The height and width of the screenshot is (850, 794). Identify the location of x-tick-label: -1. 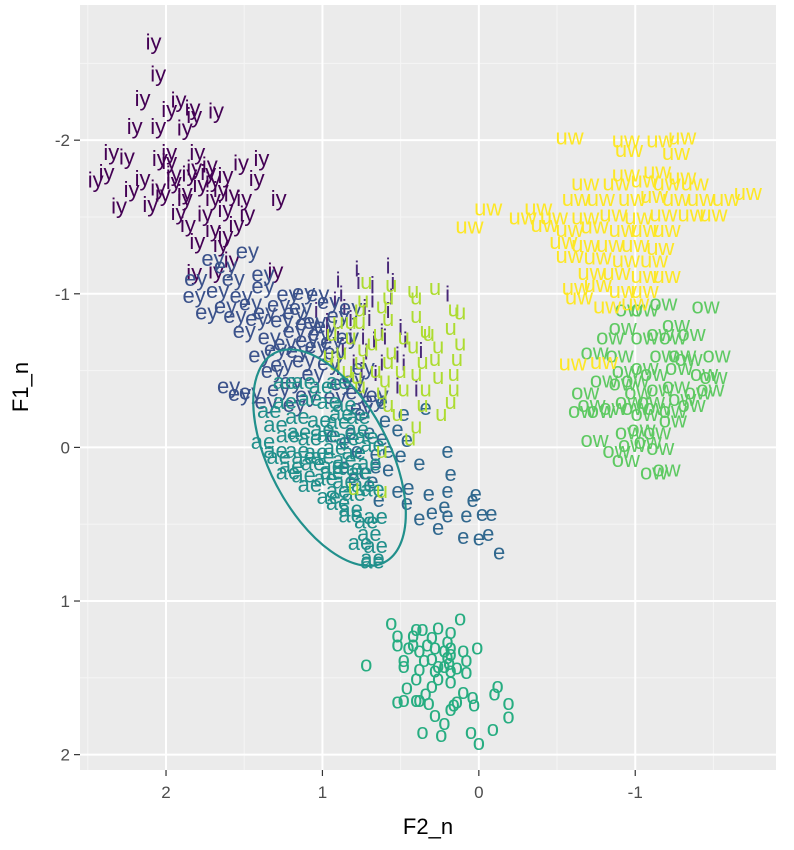
(635, 792).